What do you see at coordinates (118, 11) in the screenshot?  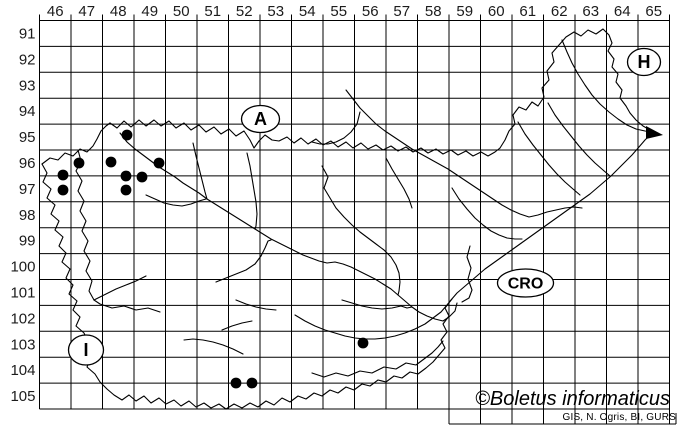 I see `col-label: 48` at bounding box center [118, 11].